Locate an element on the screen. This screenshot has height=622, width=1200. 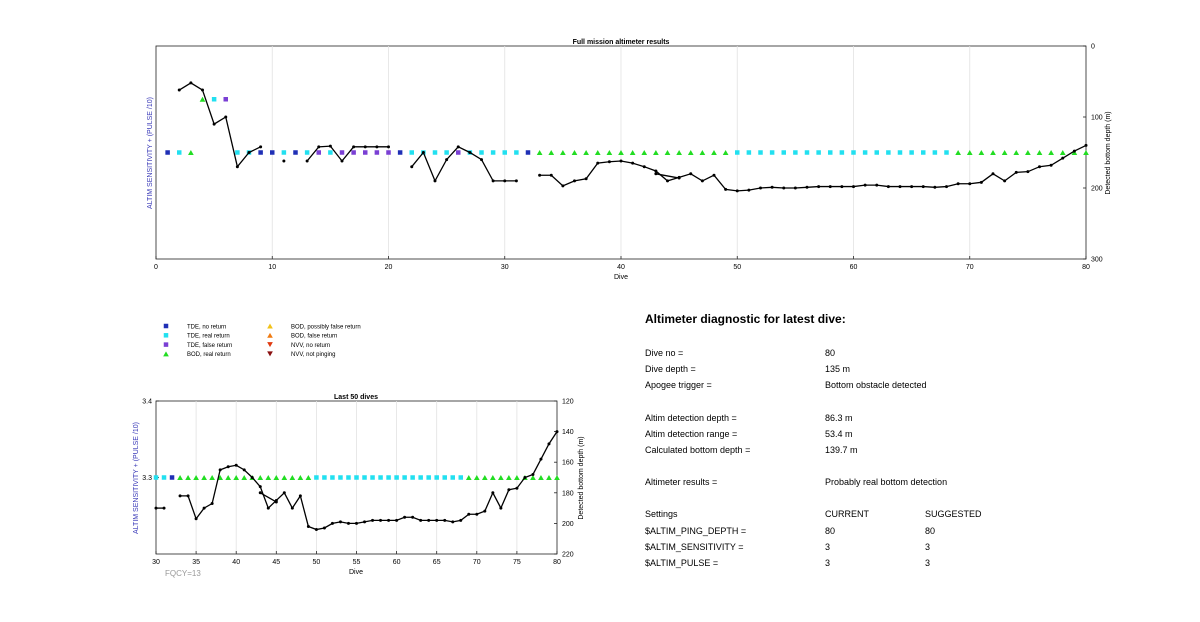
diag-label: Altim detection depth = is located at coordinates (691, 417).